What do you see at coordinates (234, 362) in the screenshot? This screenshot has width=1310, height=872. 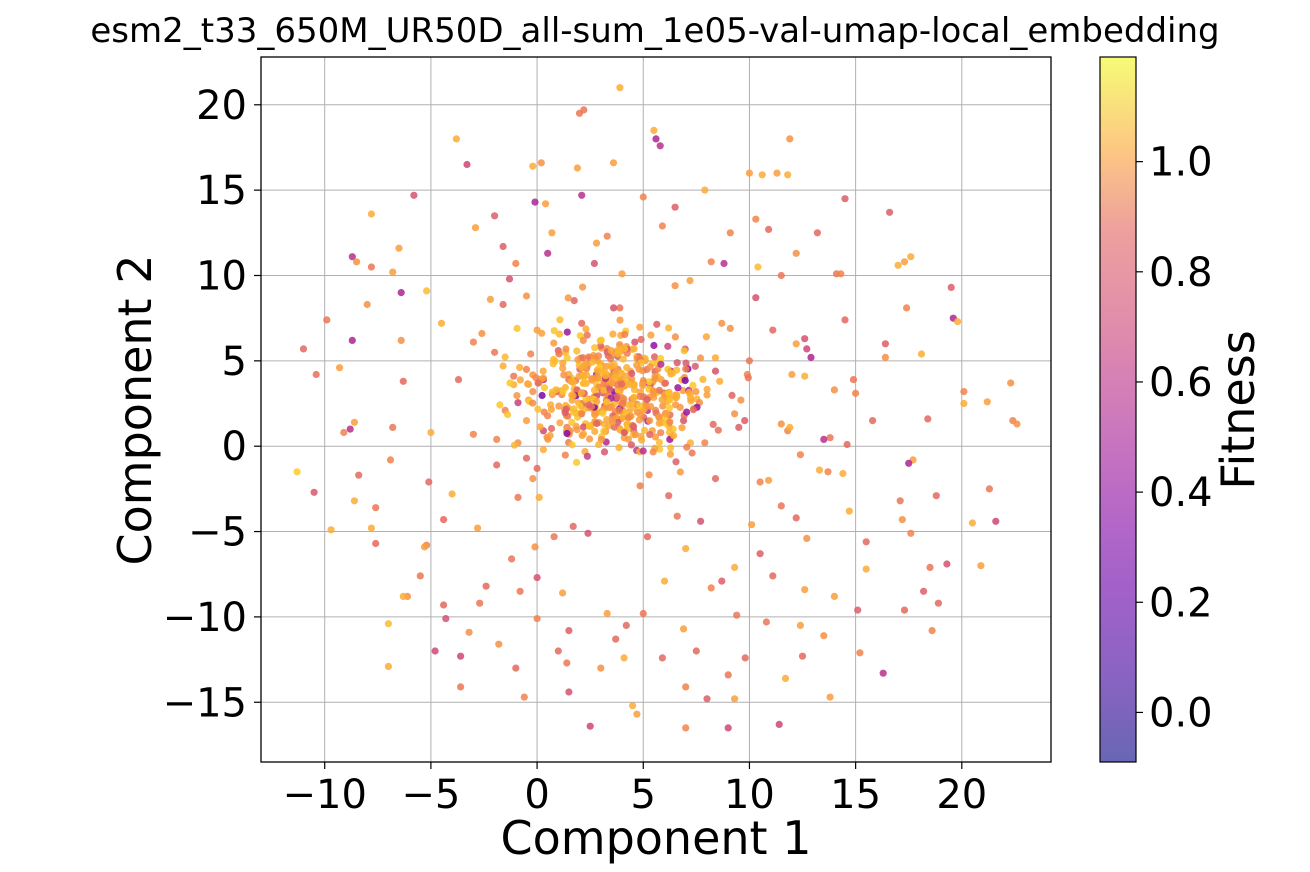 I see `y-tick-label: 5` at bounding box center [234, 362].